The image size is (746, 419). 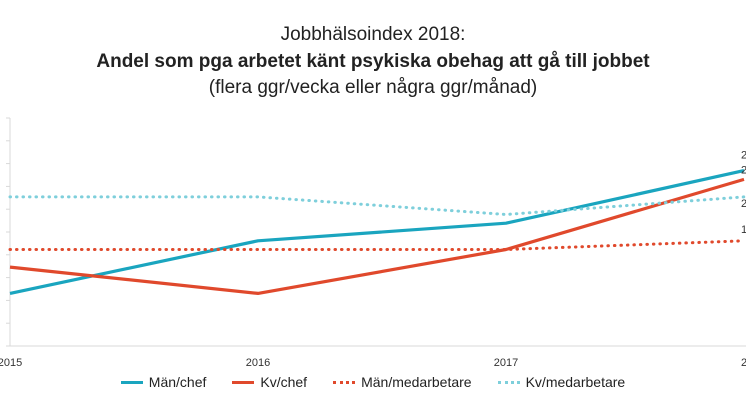 I want to click on legend-item: Kv/medarbetare, so click(x=561, y=382).